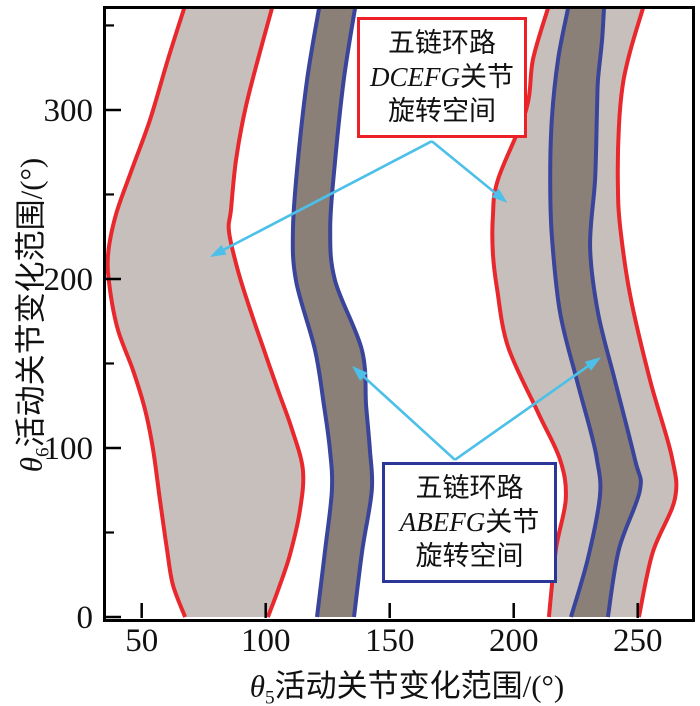 This screenshot has height=706, width=700. I want to click on callout-abefg-line3: 旋转空间, so click(469, 556).